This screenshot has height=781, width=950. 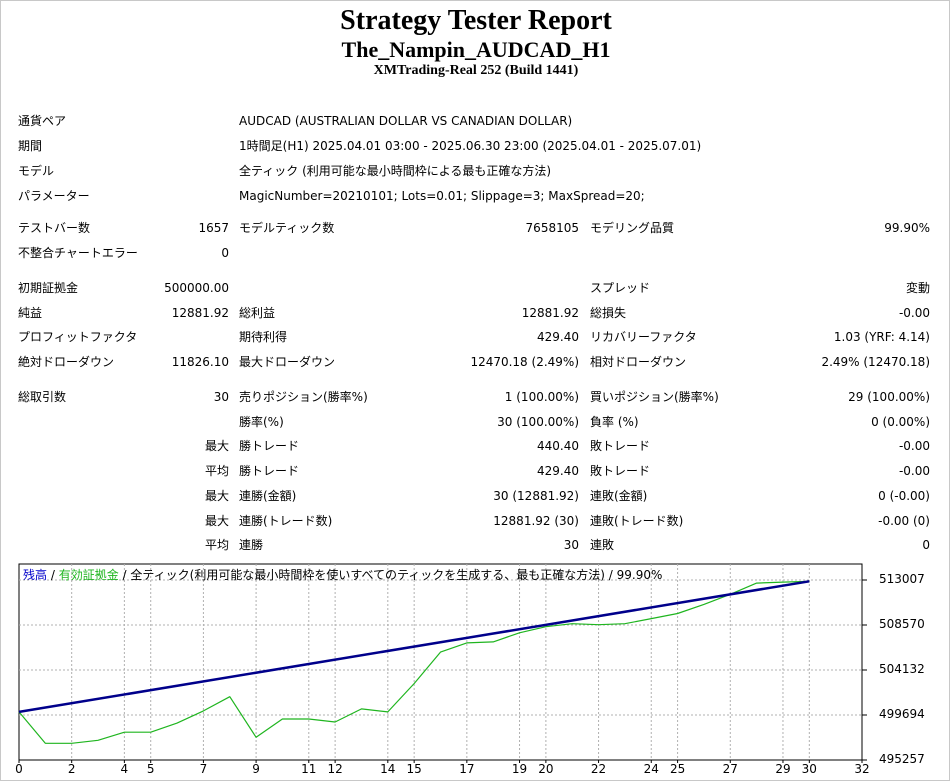 What do you see at coordinates (902, 669) in the screenshot?
I see `y-tick-label: 504132` at bounding box center [902, 669].